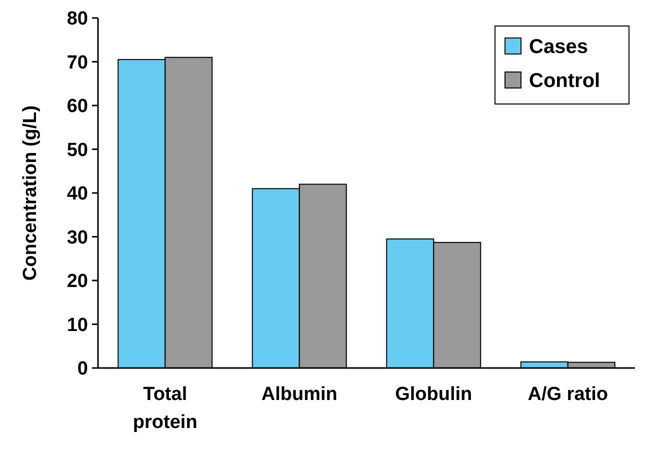 The width and height of the screenshot is (653, 453). Describe the element at coordinates (299, 394) in the screenshot. I see `x-tick-label: Albumin` at that location.